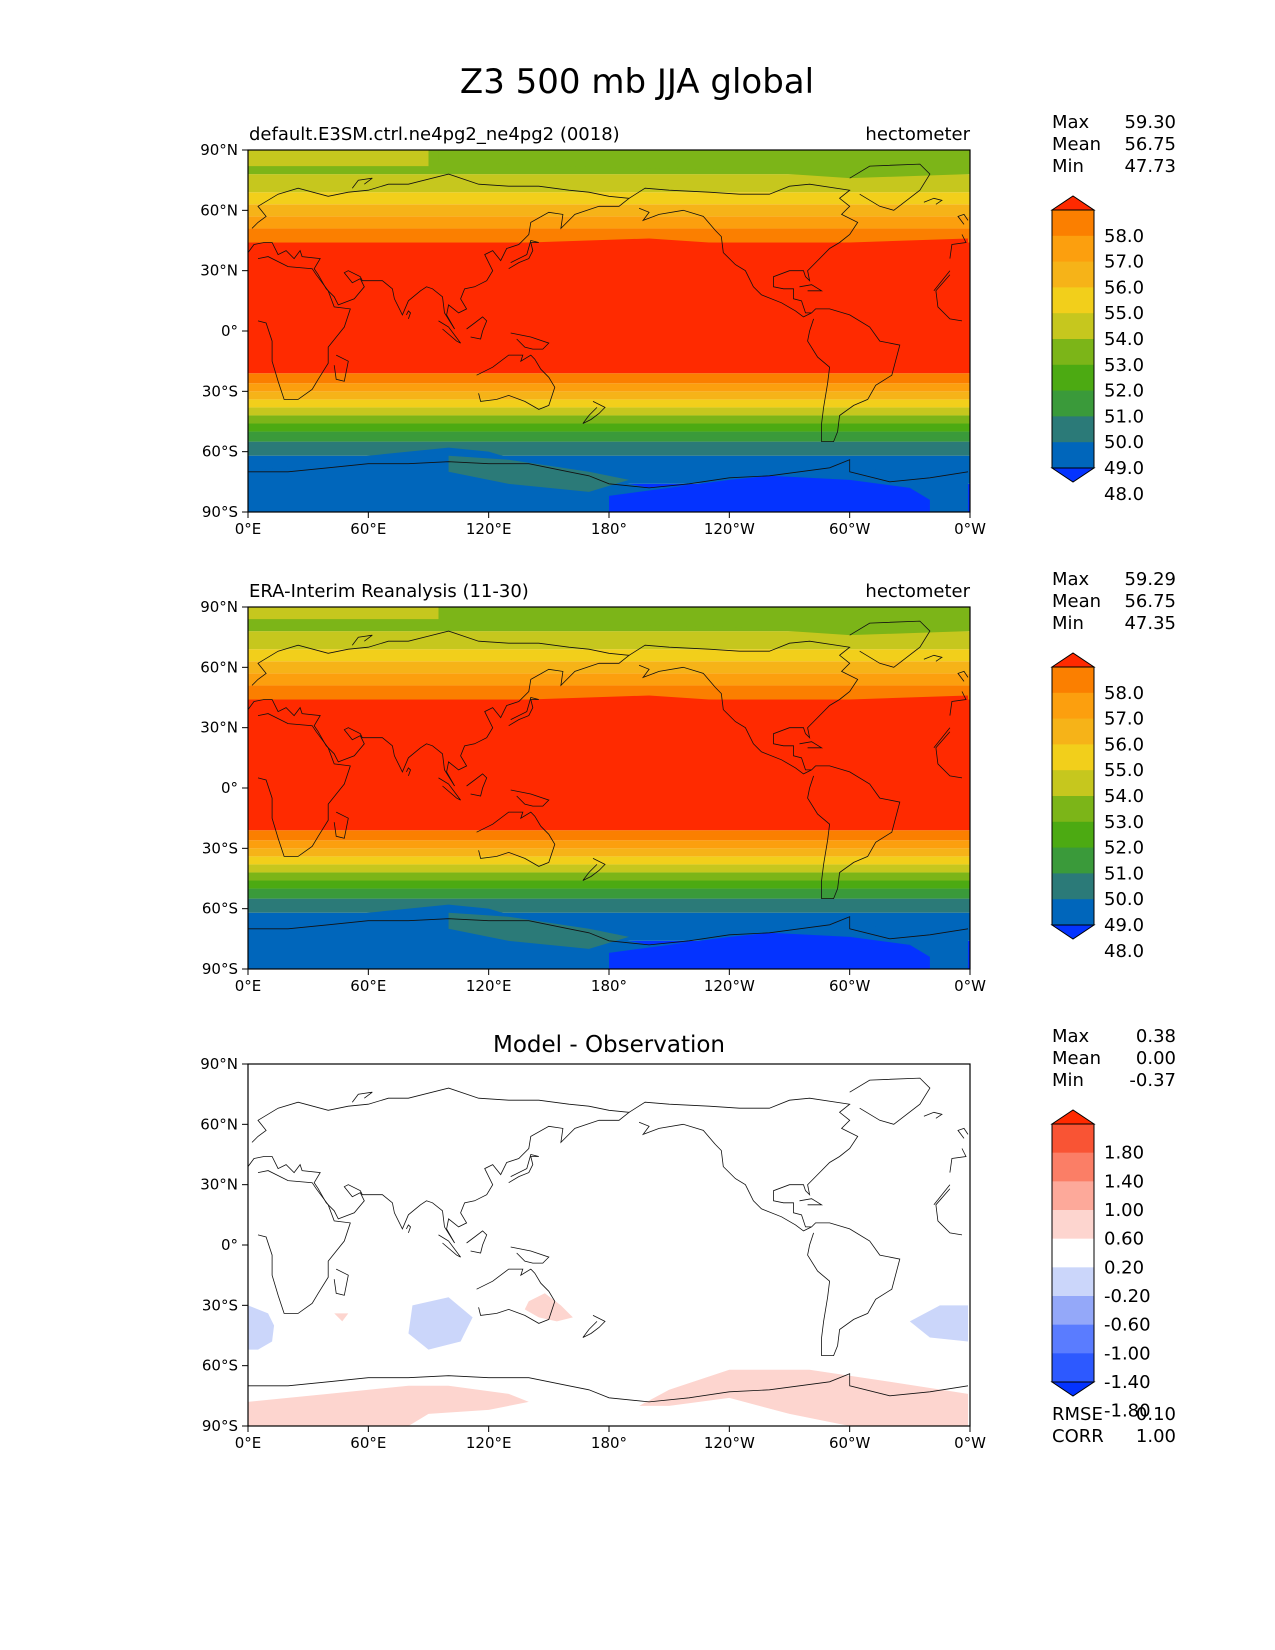 The height and width of the screenshot is (1650, 1275). I want to click on colorbar-tick-label: 57.0, so click(1124, 262).